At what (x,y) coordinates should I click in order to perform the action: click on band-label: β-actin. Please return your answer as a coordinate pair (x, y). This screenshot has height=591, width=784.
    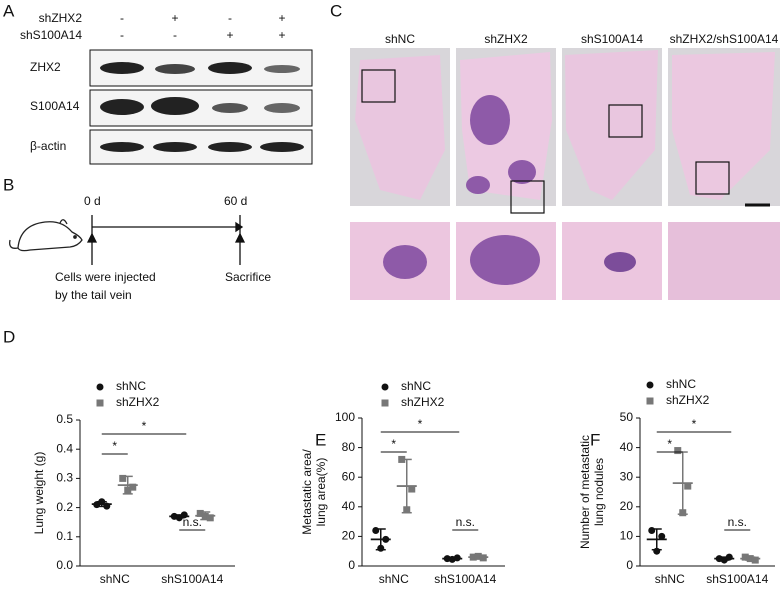
    Looking at the image, I should click on (48, 146).